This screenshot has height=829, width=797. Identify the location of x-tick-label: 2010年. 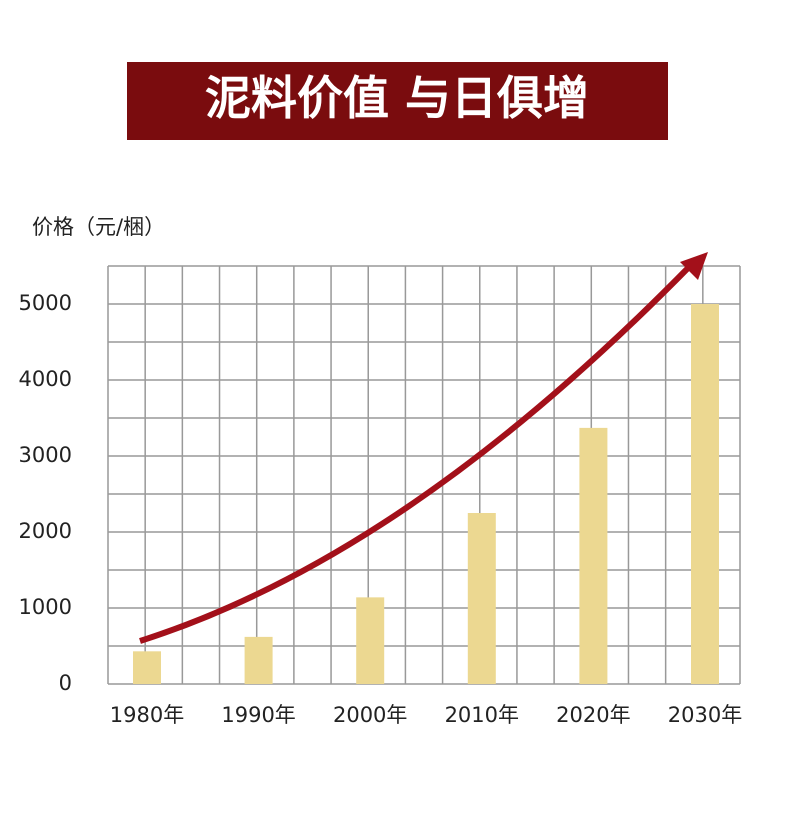
(482, 715).